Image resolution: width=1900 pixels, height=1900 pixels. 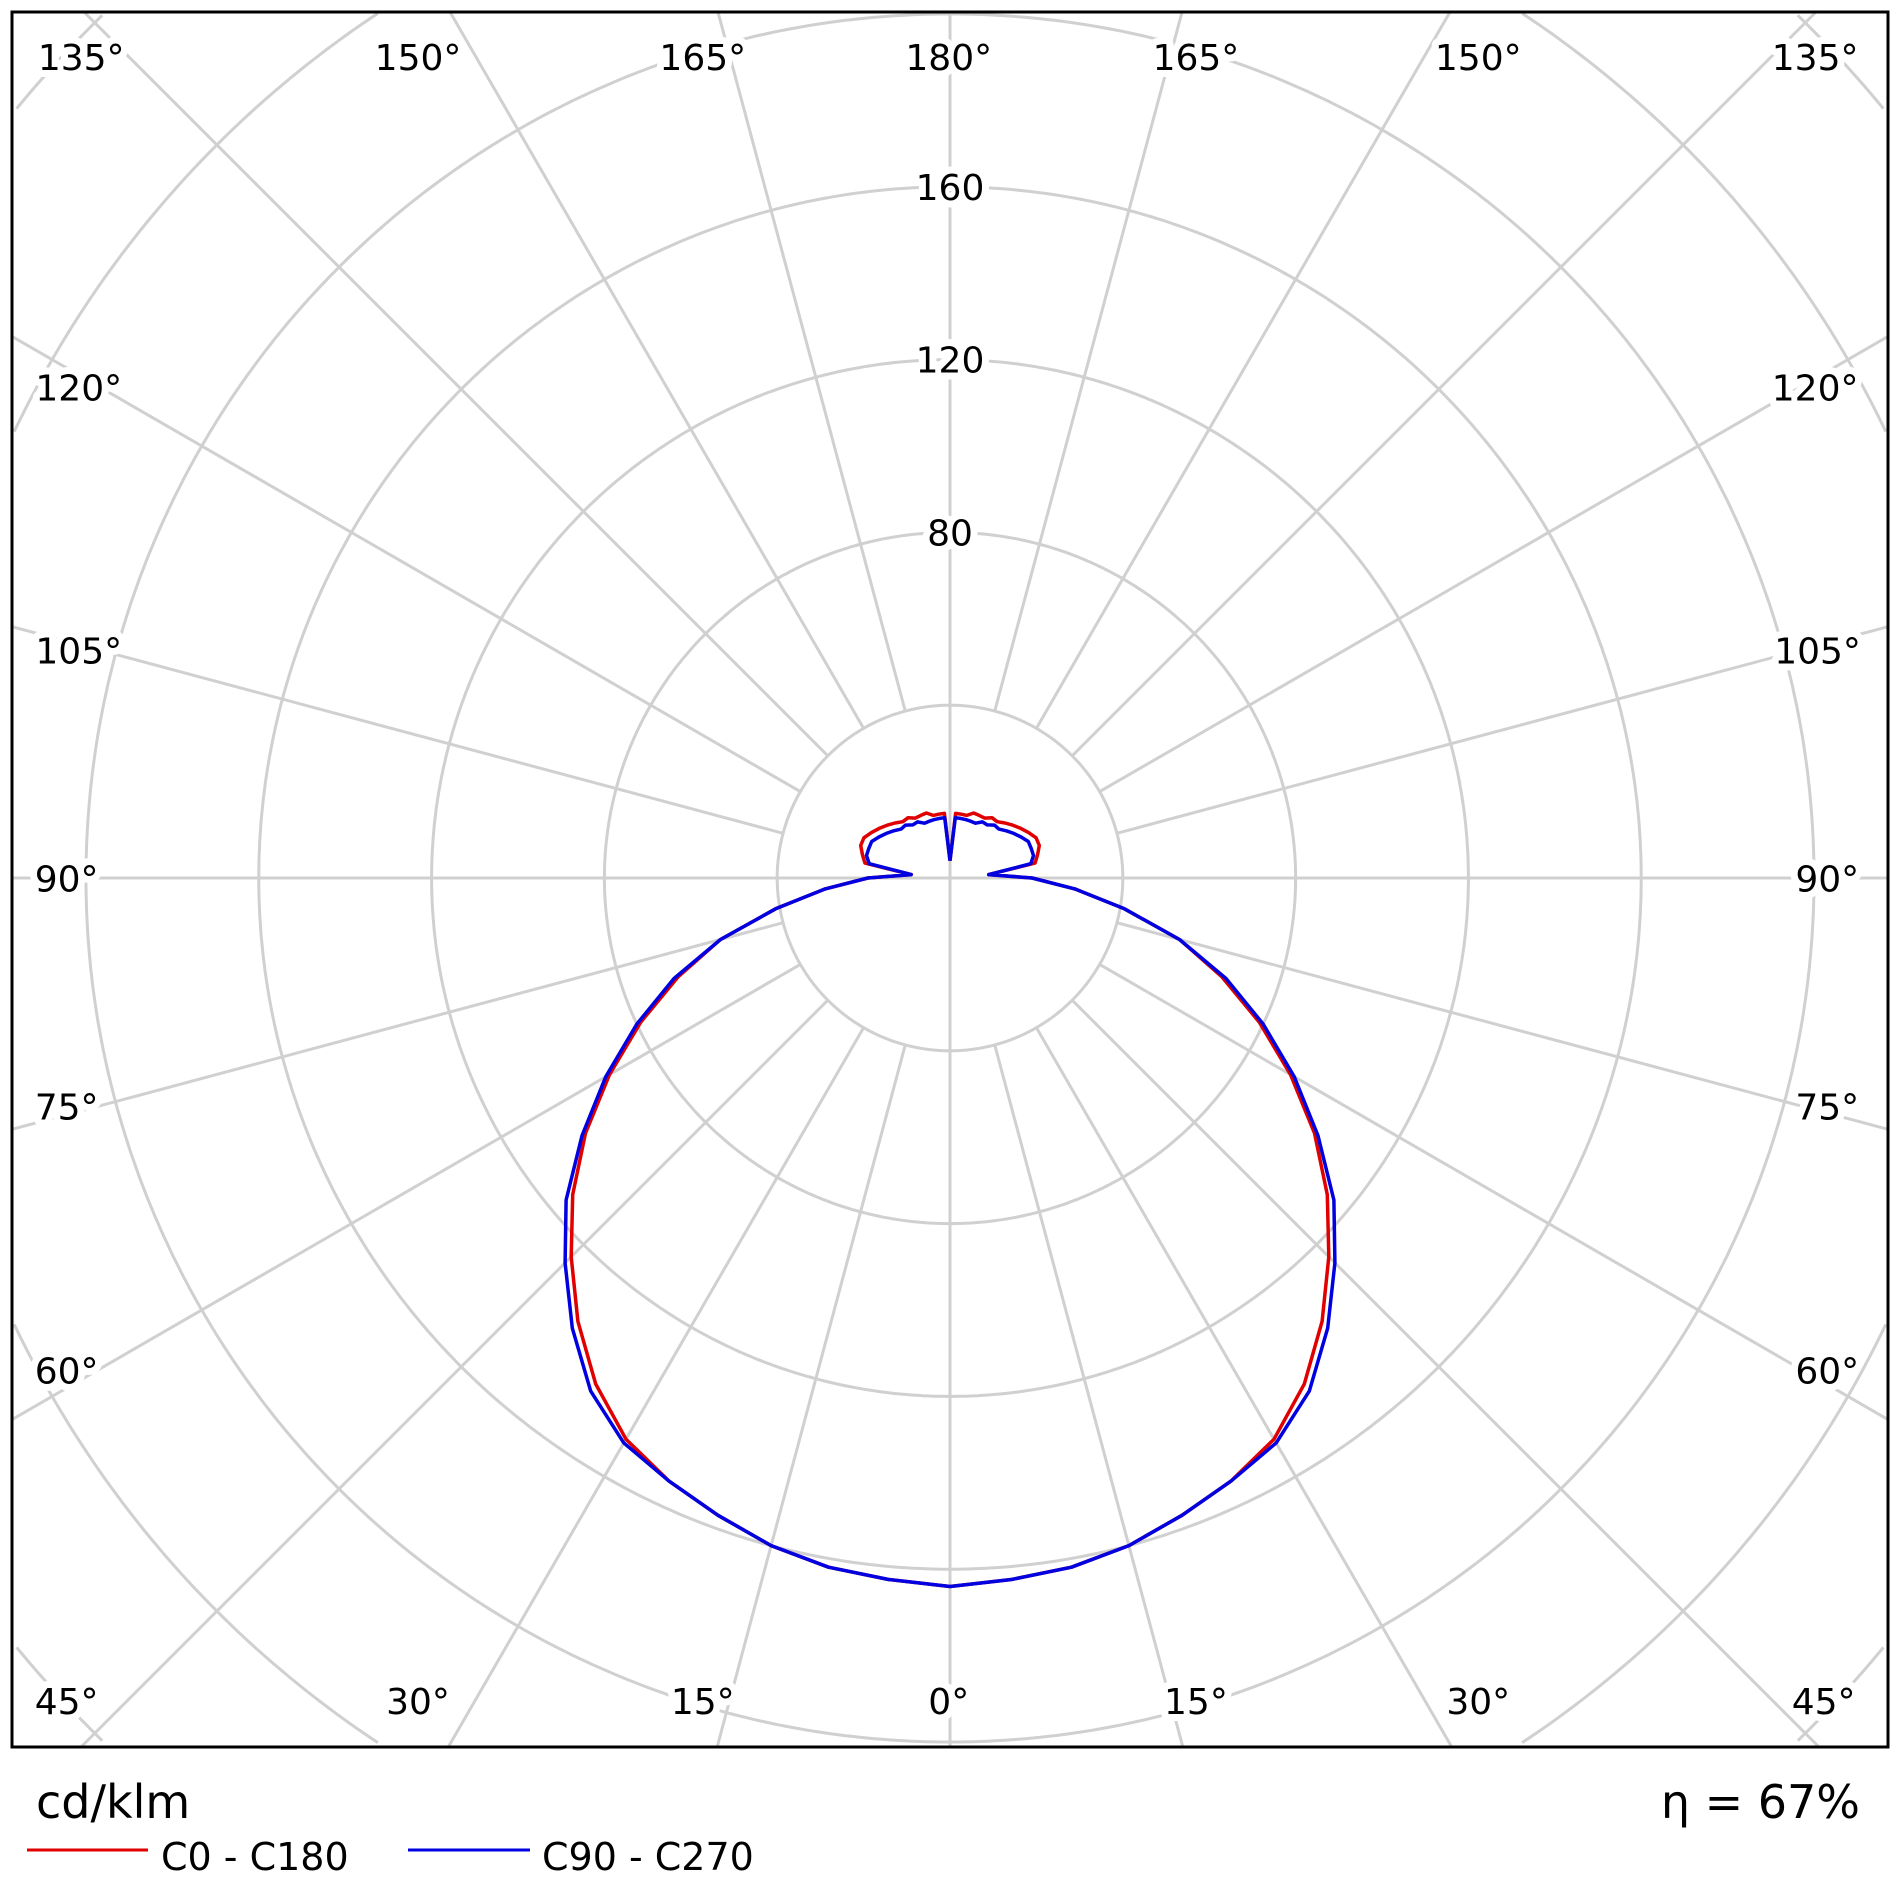 What do you see at coordinates (113, 1802) in the screenshot?
I see `unit-label: cd/klm` at bounding box center [113, 1802].